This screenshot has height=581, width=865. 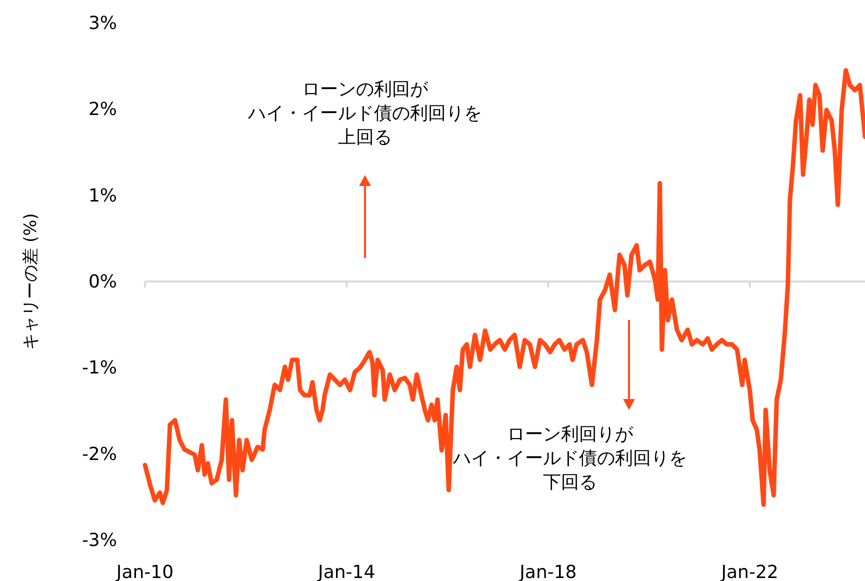 I want to click on annotation: ローン利回りが, so click(x=570, y=434).